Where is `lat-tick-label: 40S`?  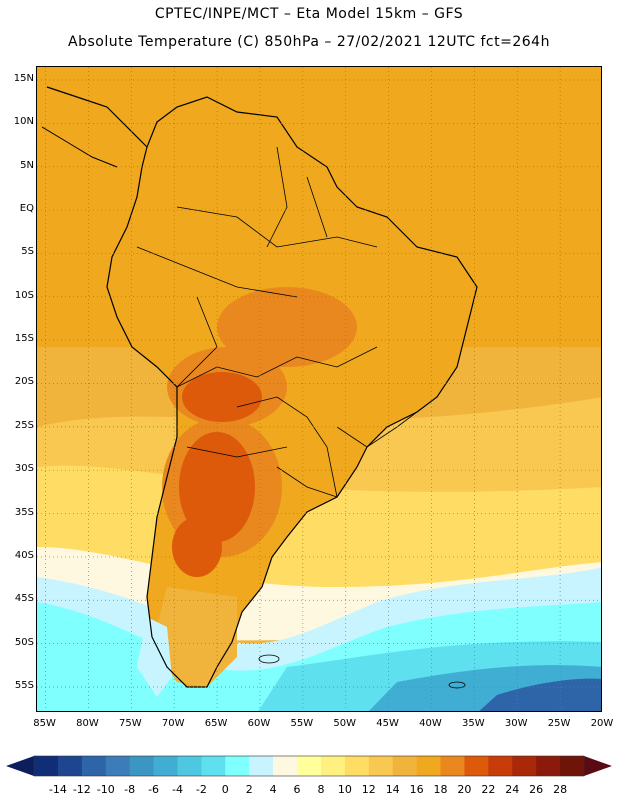
lat-tick-label: 40S is located at coordinates (24, 555).